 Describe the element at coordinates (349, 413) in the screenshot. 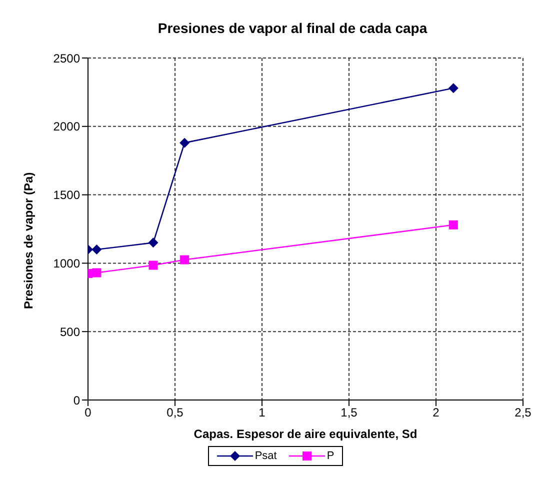

I see `x-tick-label: 1,5` at that location.